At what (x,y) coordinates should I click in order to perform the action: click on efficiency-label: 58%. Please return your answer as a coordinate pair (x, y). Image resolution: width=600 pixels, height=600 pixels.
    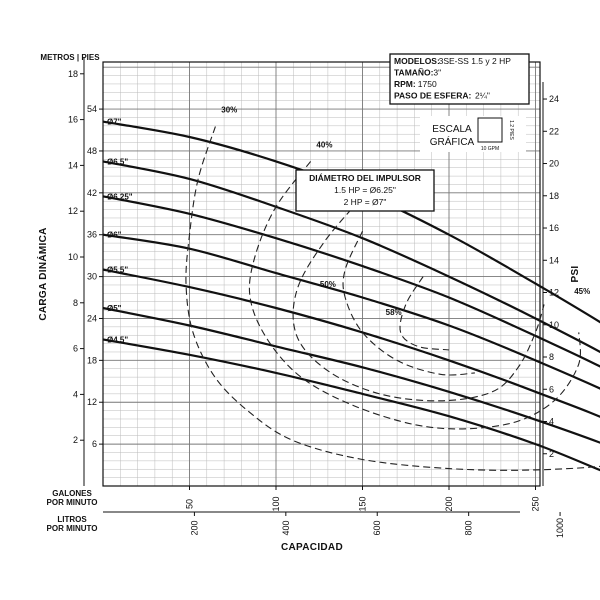
    Looking at the image, I should click on (394, 312).